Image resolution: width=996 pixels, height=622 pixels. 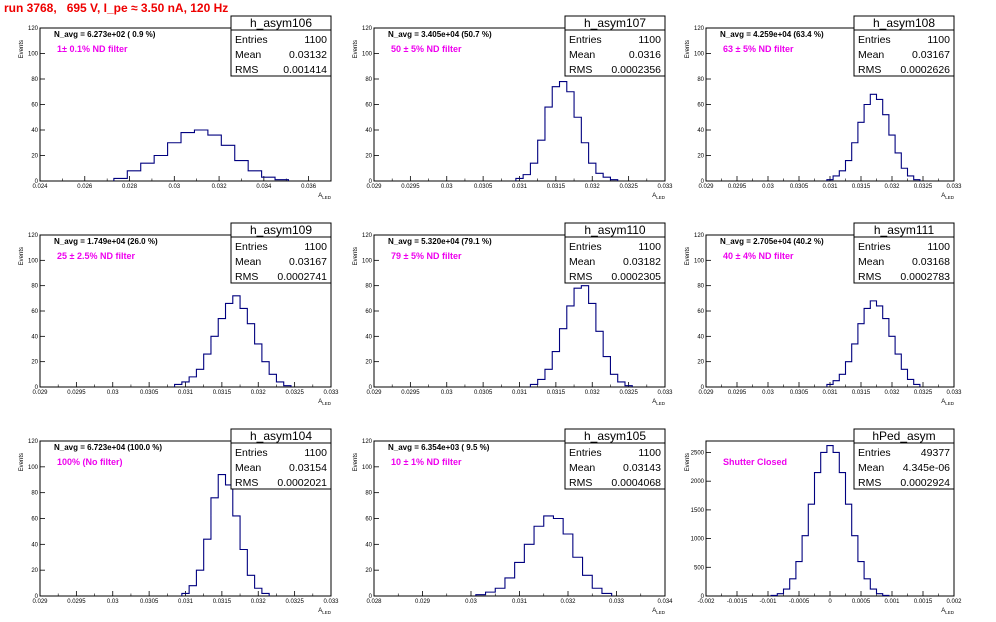 I want to click on stats-mean-value: 0.03167, so click(x=308, y=262).